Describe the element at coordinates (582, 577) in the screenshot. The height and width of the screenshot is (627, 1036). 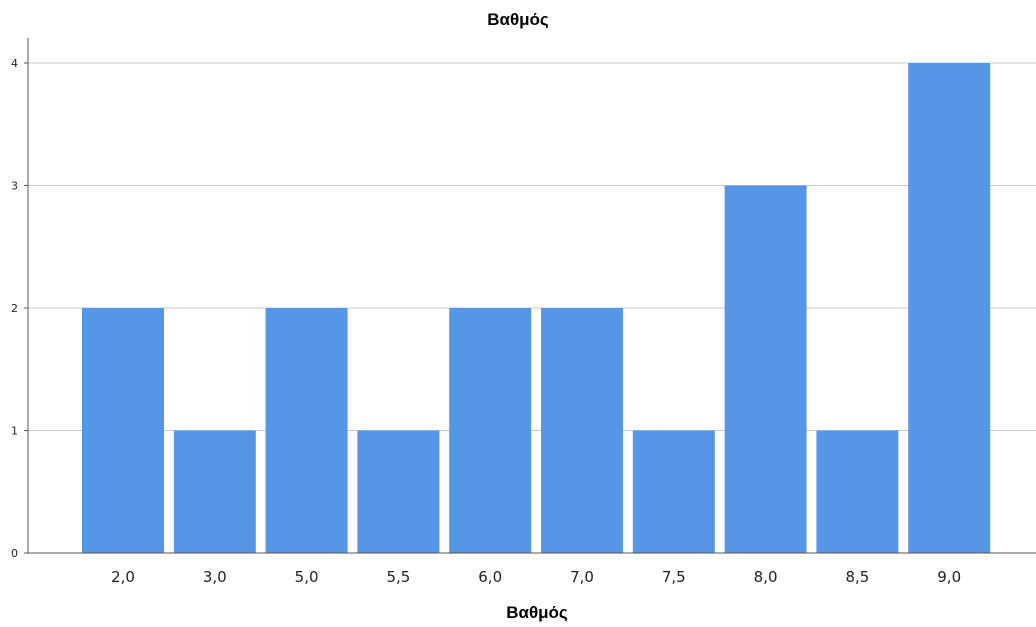
I see `x-tick-label: 7,0` at that location.